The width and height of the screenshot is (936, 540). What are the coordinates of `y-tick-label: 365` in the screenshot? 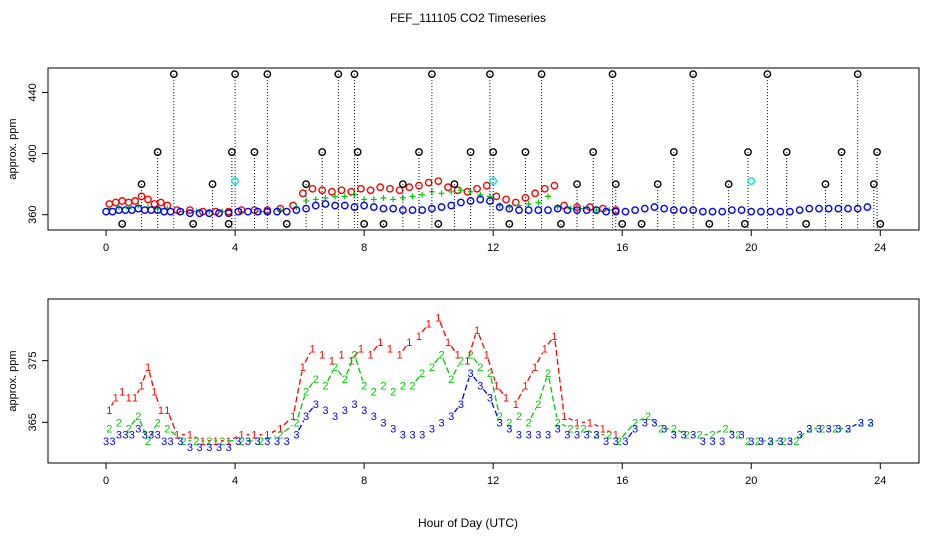 It's located at (33, 422).